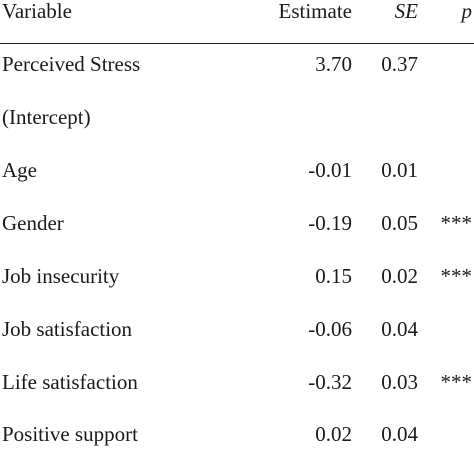  What do you see at coordinates (333, 64) in the screenshot?
I see `row-estimate: 3.70` at bounding box center [333, 64].